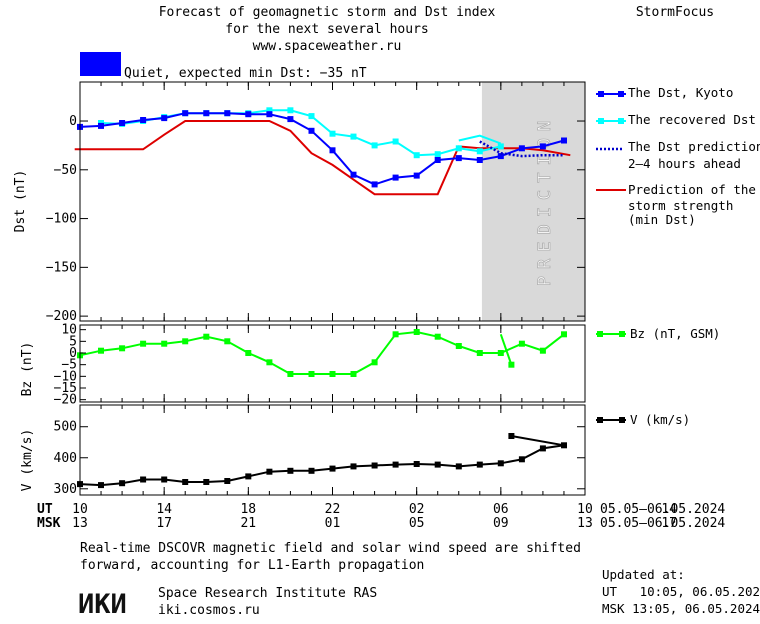 The width and height of the screenshot is (760, 624). Describe the element at coordinates (65, 170) in the screenshot. I see `dst-ytick-label: −50` at that location.